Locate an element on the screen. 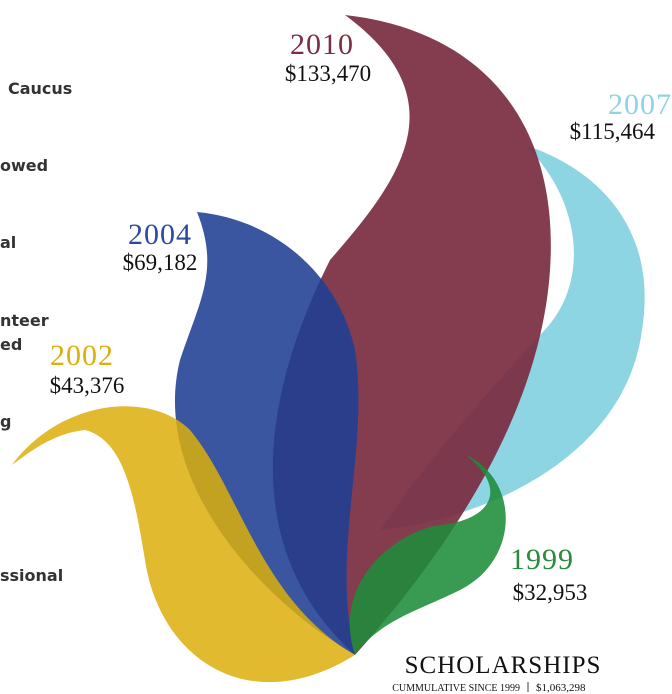 This screenshot has width=672, height=694. total: $1,063,298 is located at coordinates (561, 688).